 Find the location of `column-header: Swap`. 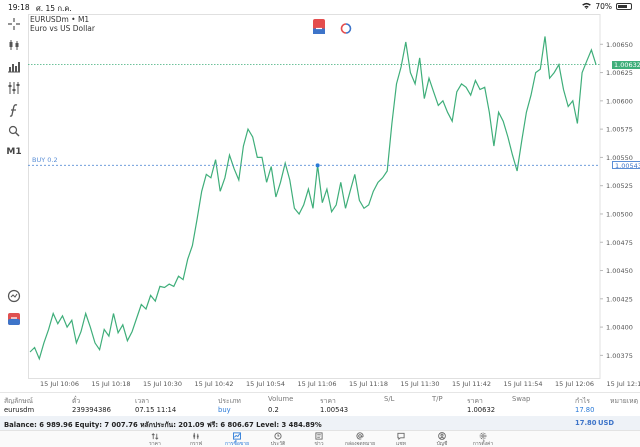

column-header: Swap is located at coordinates (521, 399).